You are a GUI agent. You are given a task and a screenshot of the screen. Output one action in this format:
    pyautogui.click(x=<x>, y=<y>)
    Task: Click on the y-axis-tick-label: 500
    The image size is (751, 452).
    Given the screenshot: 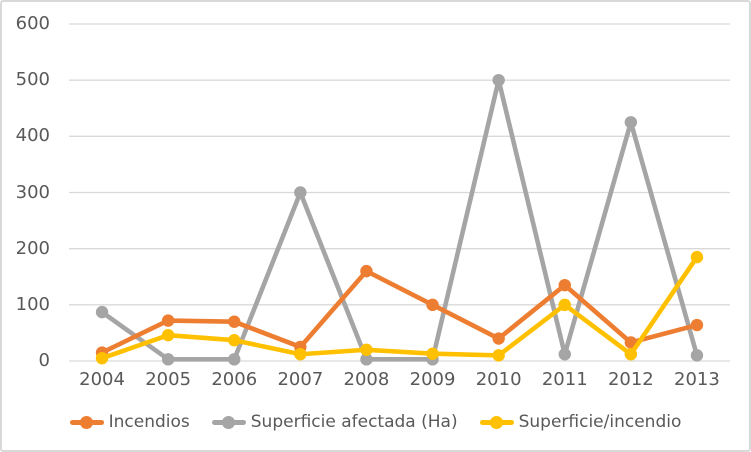 What is the action you would take?
    pyautogui.click(x=32, y=80)
    